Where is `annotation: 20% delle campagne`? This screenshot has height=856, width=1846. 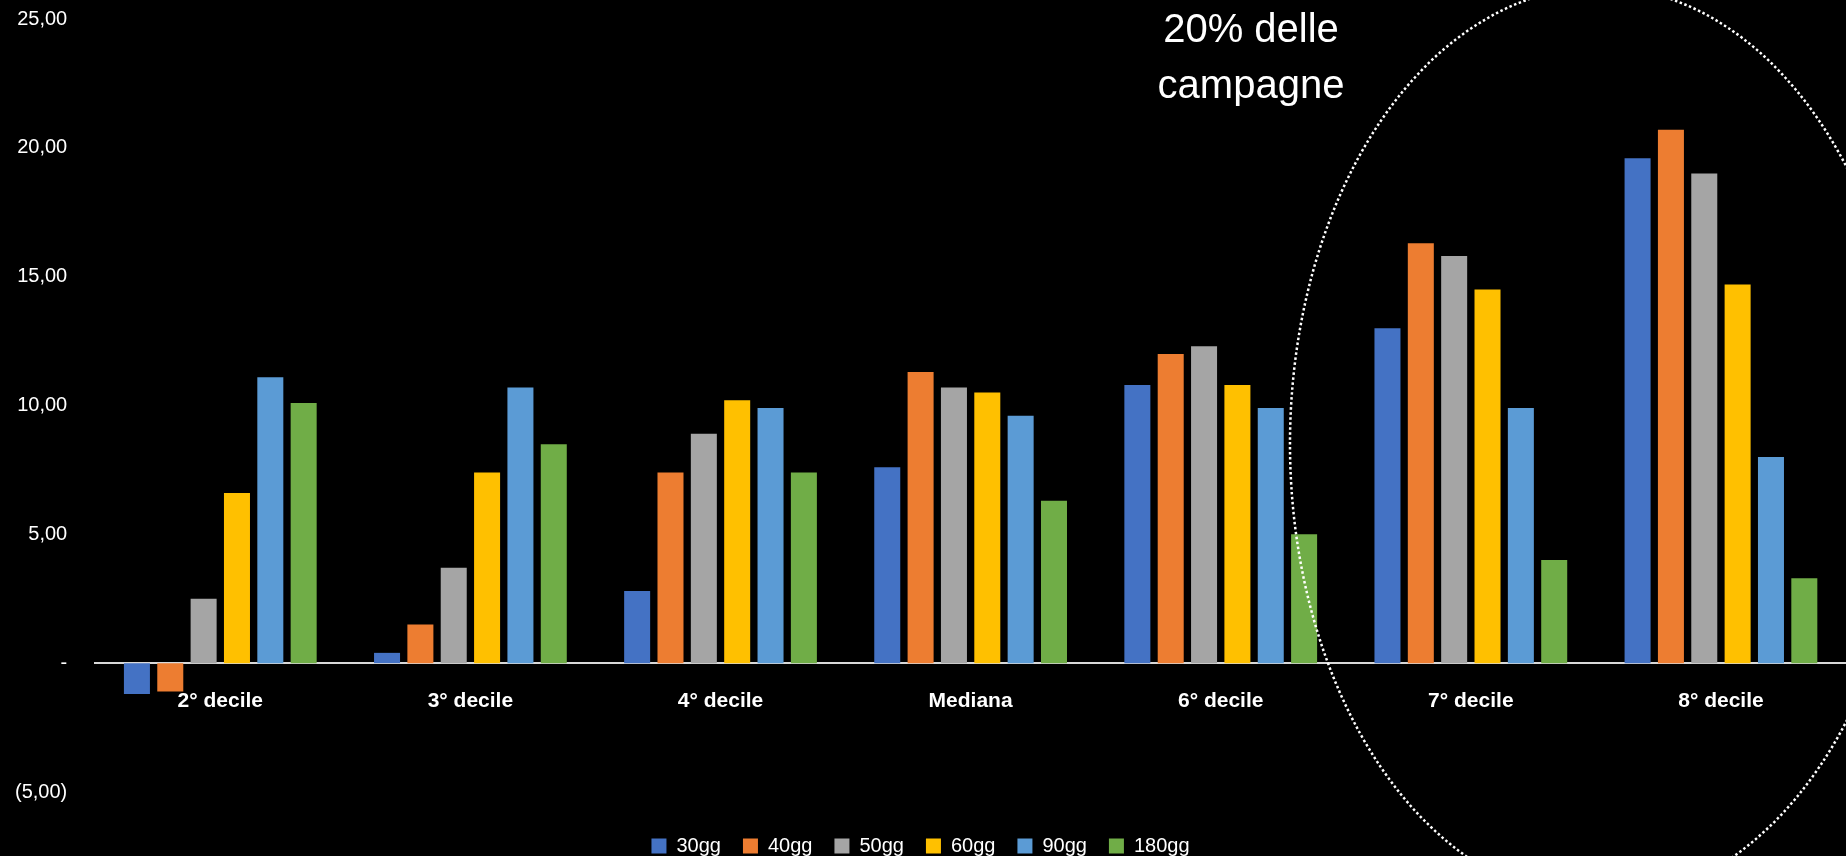
annotation: 20% delle campagne is located at coordinates (1251, 56).